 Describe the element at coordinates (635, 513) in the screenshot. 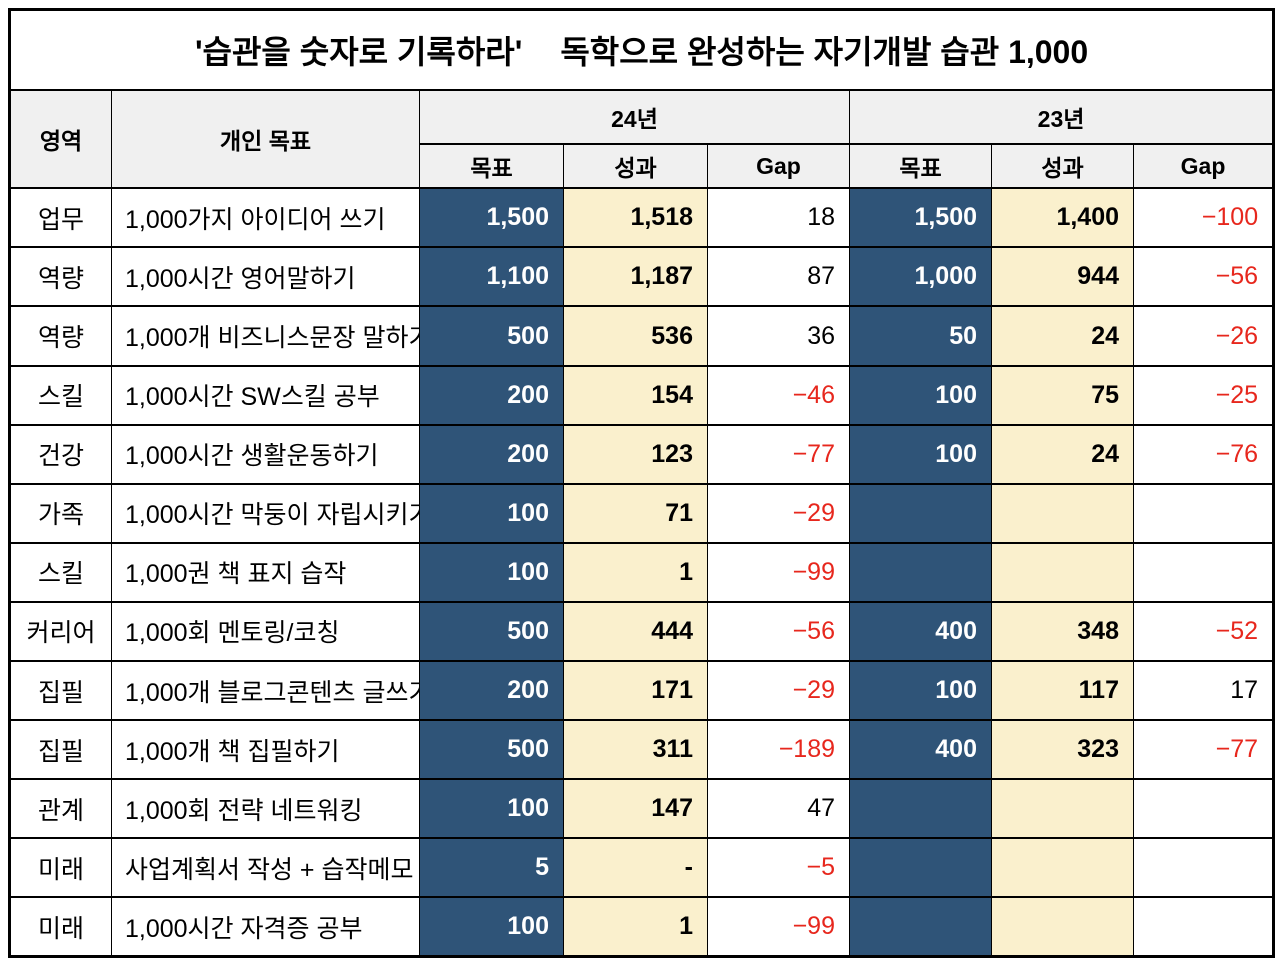

I see `result-24-cell: 71` at that location.